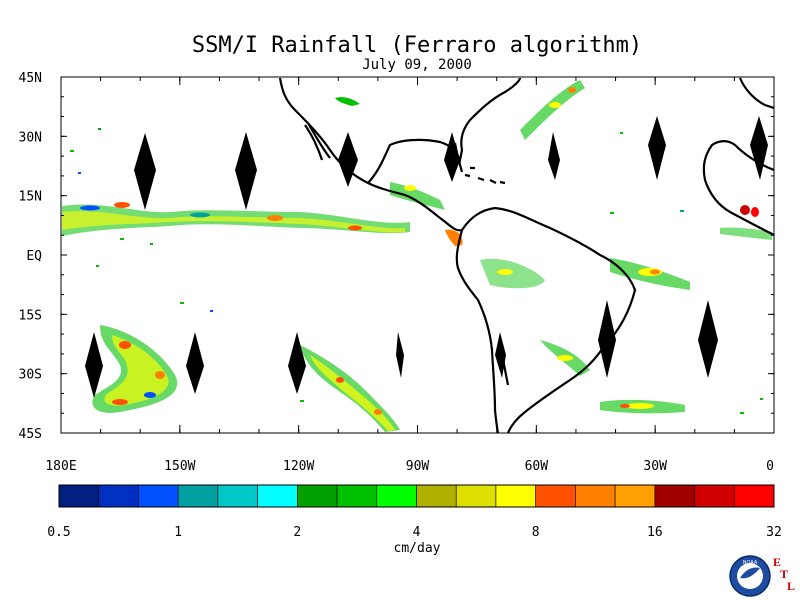 The image size is (800, 600). What do you see at coordinates (418, 466) in the screenshot?
I see `lon-label: 90W` at bounding box center [418, 466].